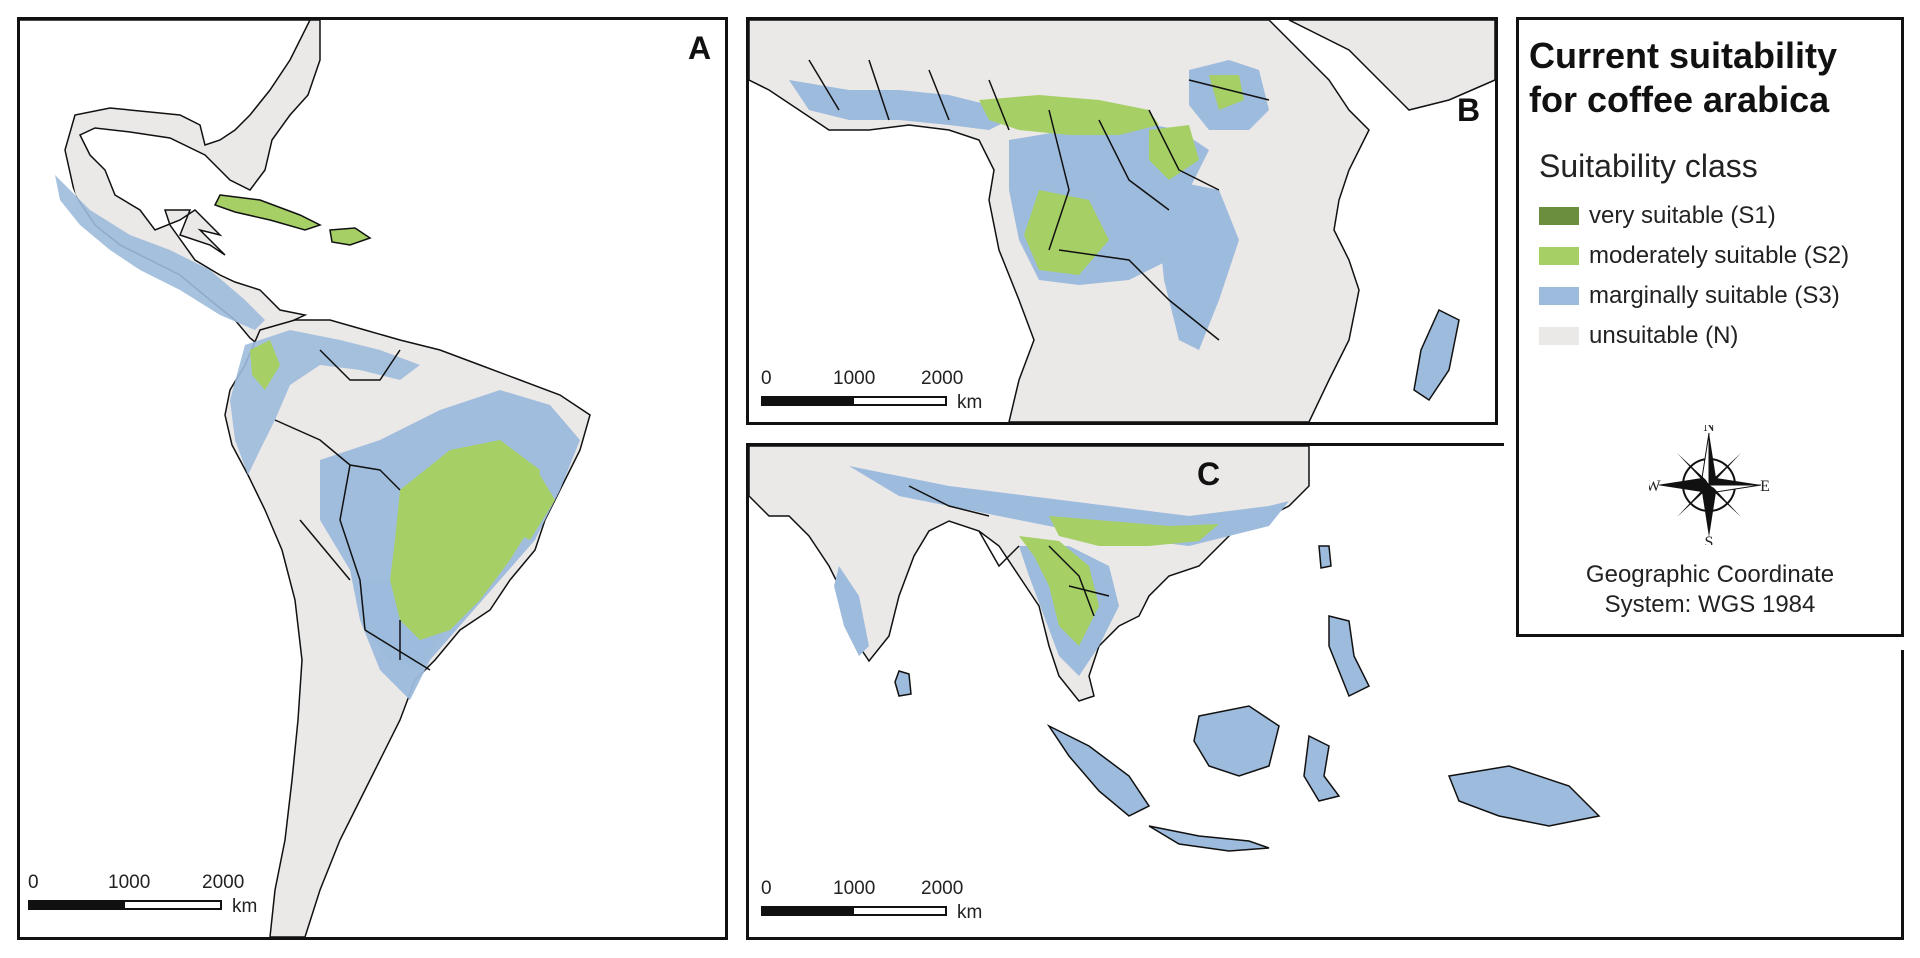  I want to click on compass-rose-icon: N S W E, so click(1709, 485).